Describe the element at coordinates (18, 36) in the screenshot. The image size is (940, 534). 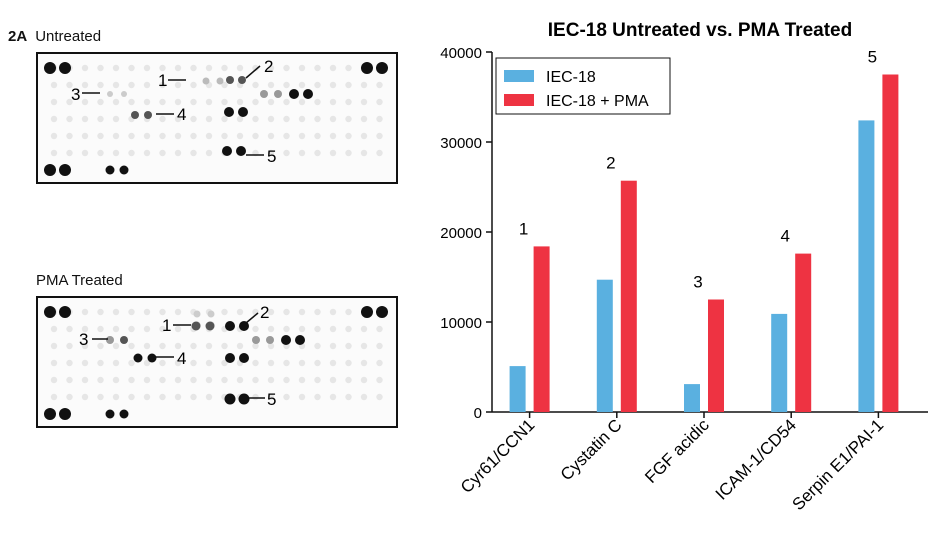
I see `figure-label: 2A` at that location.